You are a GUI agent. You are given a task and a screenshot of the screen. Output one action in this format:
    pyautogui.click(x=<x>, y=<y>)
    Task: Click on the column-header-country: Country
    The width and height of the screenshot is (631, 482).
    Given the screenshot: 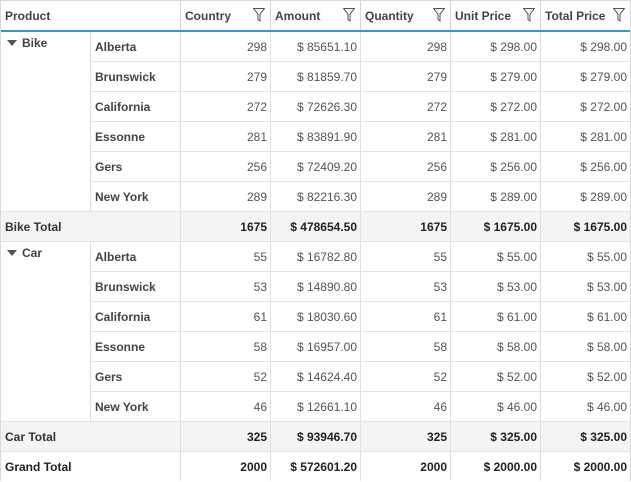 What is the action you would take?
    pyautogui.click(x=226, y=15)
    